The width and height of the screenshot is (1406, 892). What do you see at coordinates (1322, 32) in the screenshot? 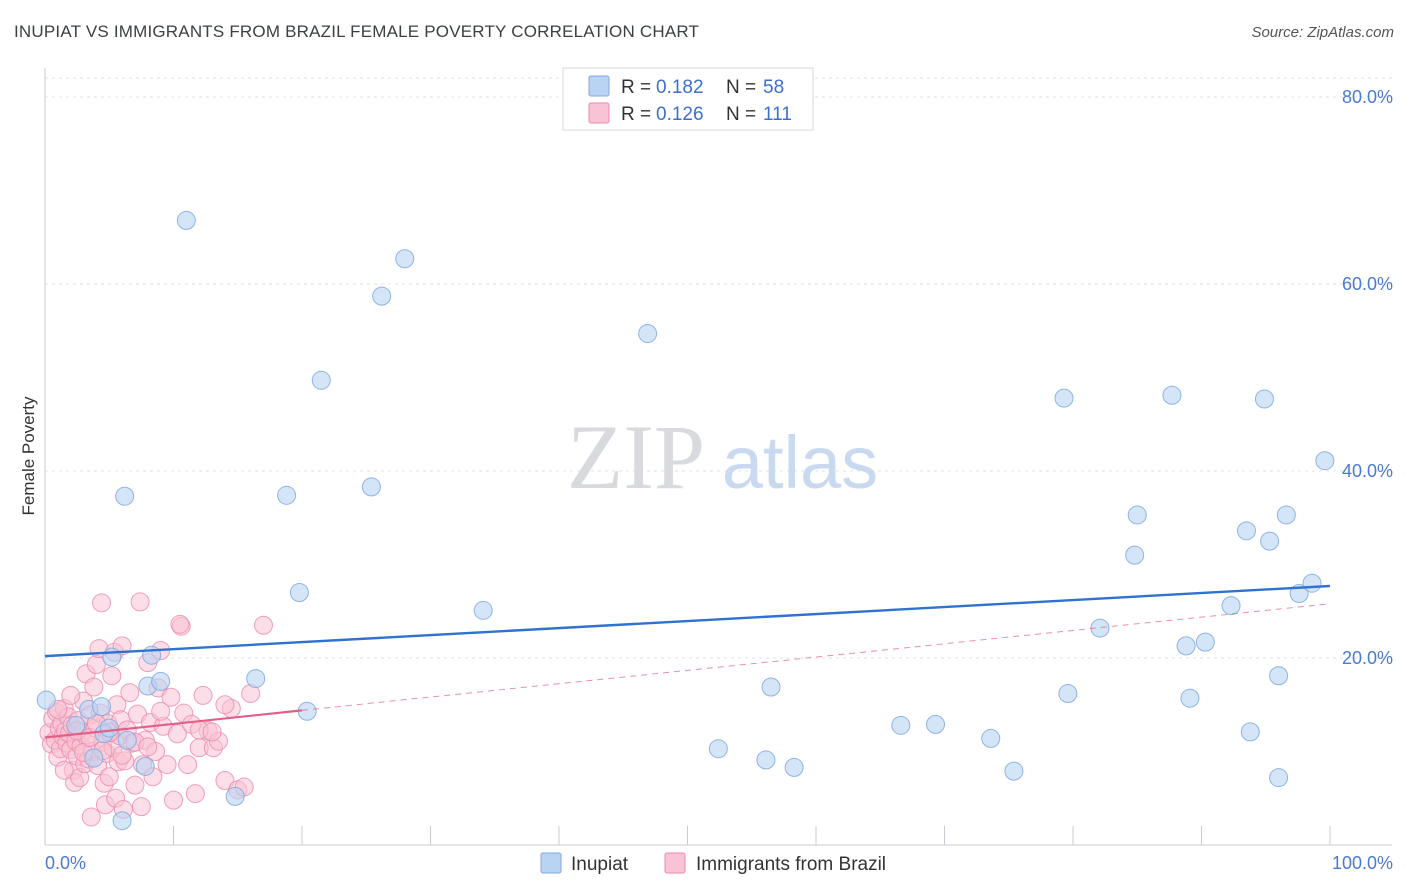
I see `source-credit: Source: ZipAtlas.com` at bounding box center [1322, 32].